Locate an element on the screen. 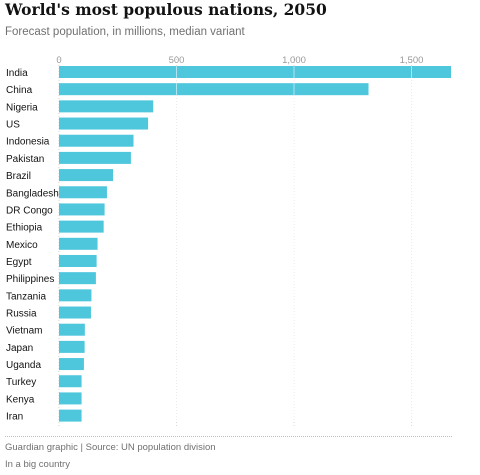 Image resolution: width=480 pixels, height=475 pixels. chart-title: World's most populous nations, 2050 is located at coordinates (166, 9).